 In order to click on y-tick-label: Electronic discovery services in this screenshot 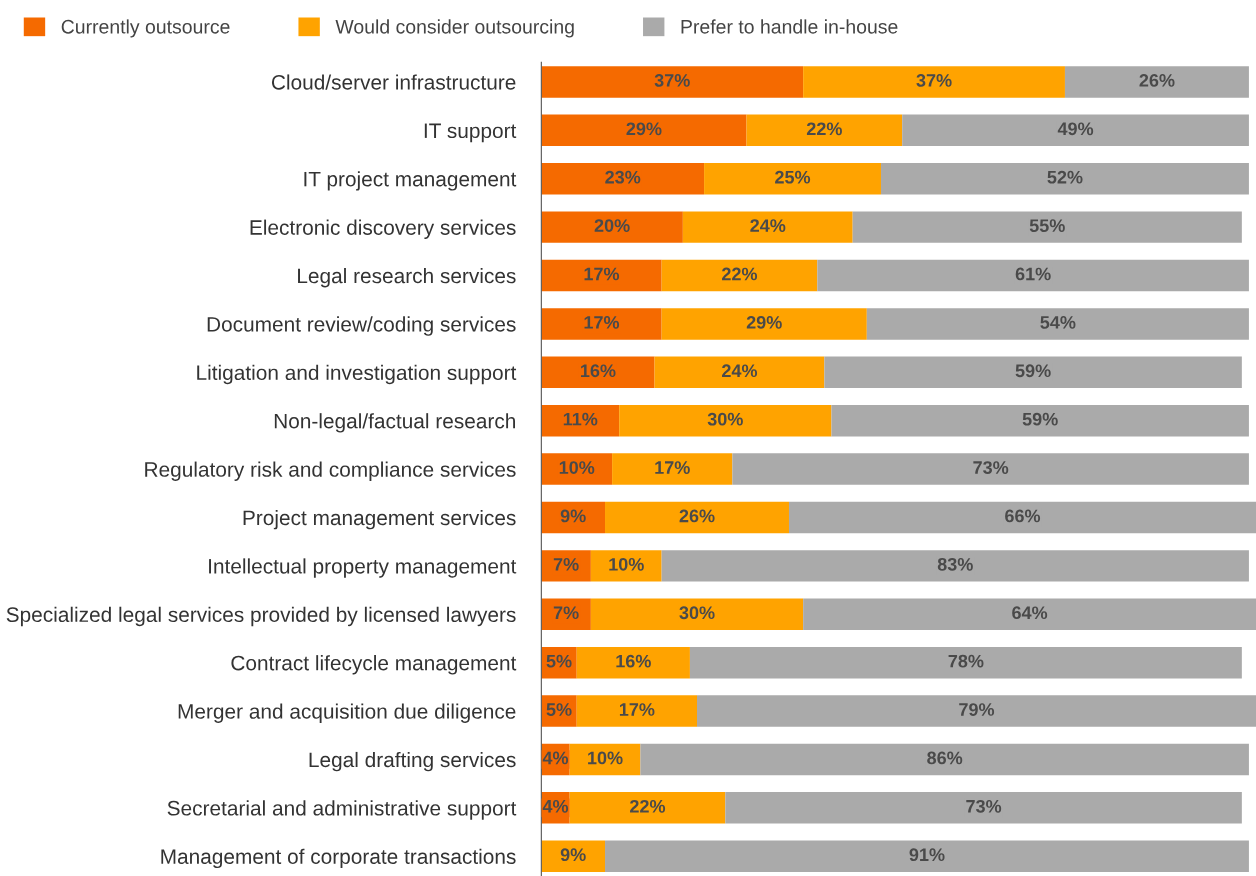, I will do `click(383, 229)`.